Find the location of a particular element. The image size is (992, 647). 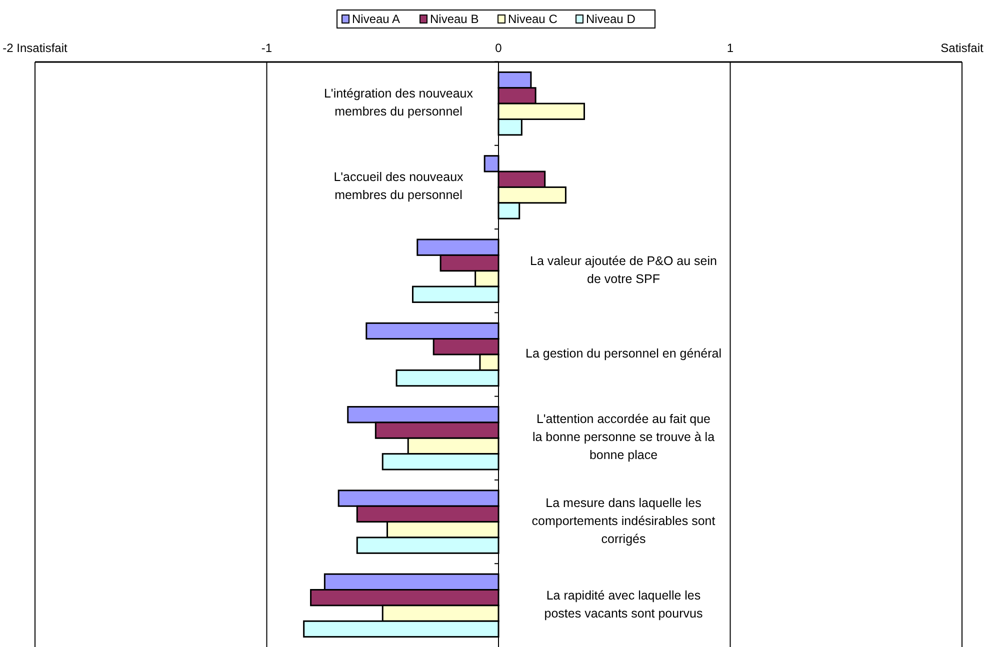

x-tick-label: 1 is located at coordinates (730, 48).